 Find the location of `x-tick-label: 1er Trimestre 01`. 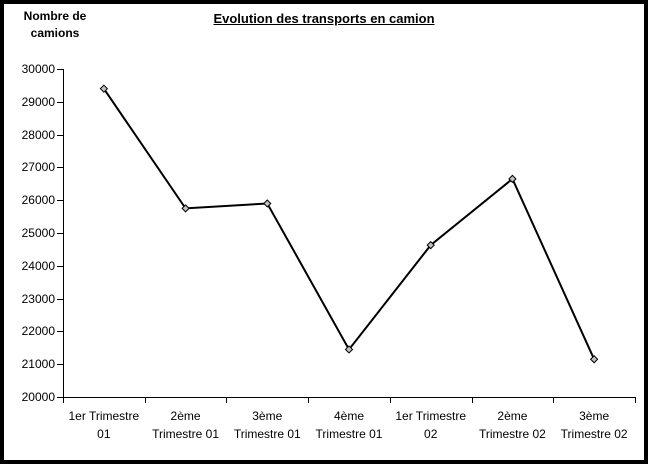

x-tick-label: 1er Trimestre 01 is located at coordinates (104, 425).